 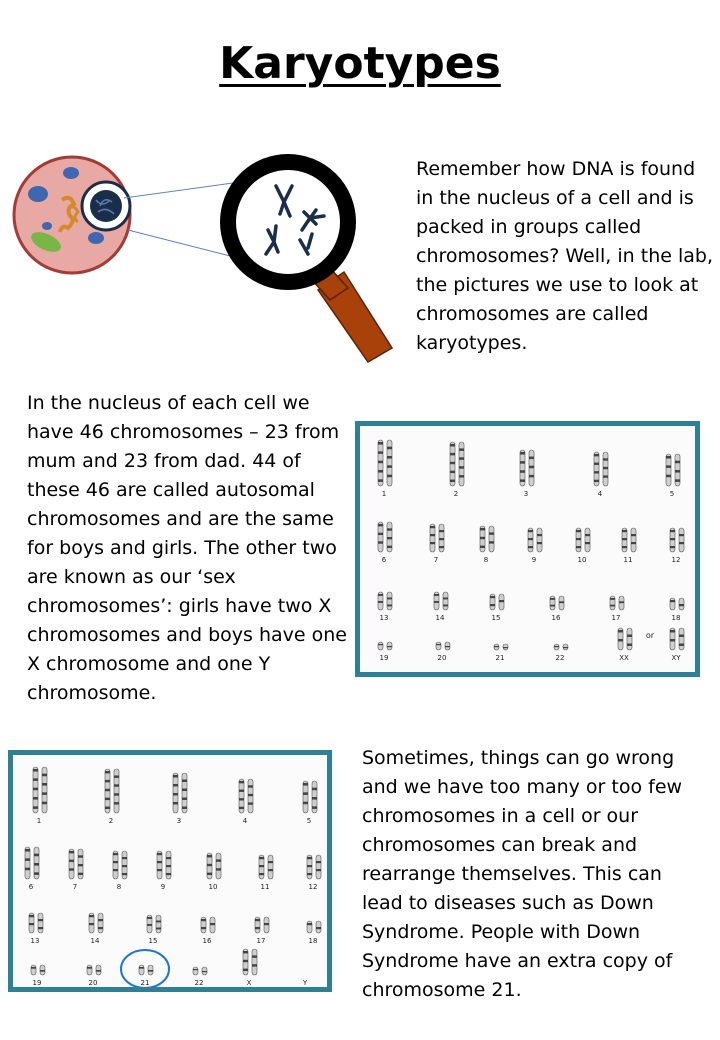 I want to click on magnifying-glass-icon, so click(x=307, y=258).